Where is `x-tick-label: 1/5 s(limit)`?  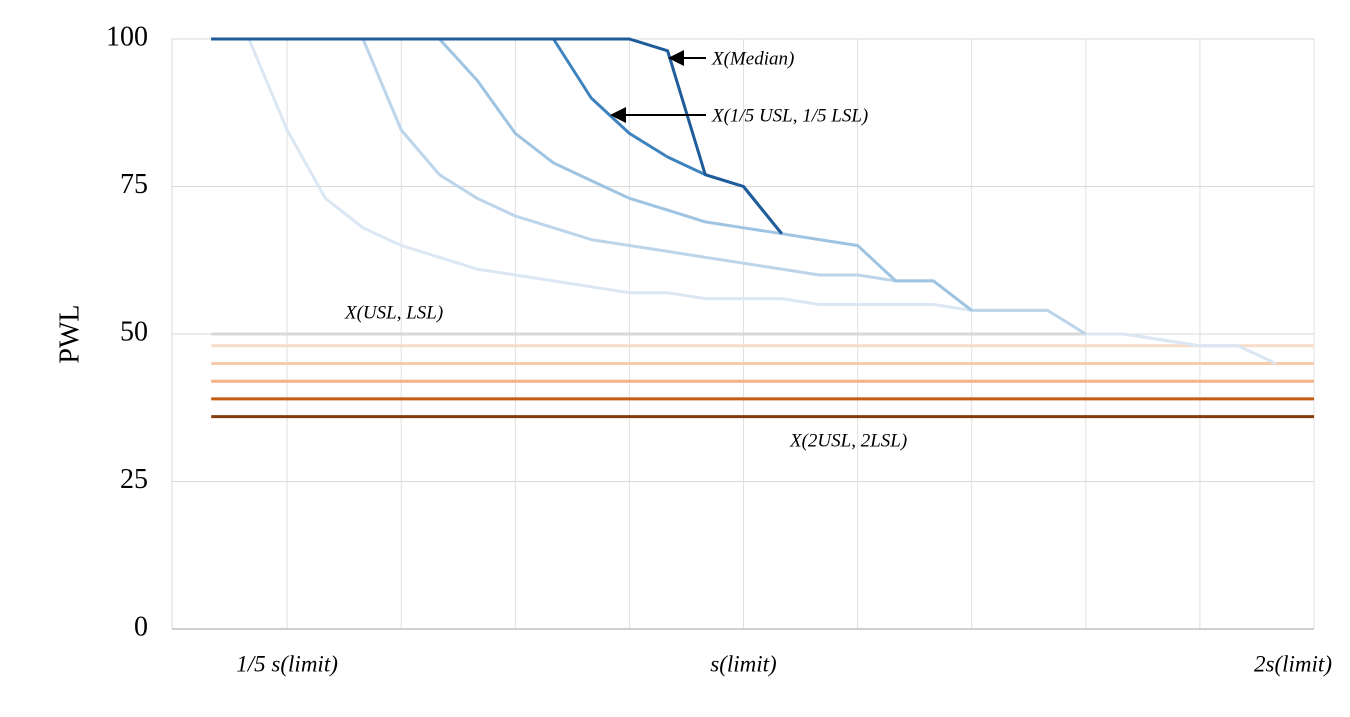
x-tick-label: 1/5 s(limit) is located at coordinates (287, 663).